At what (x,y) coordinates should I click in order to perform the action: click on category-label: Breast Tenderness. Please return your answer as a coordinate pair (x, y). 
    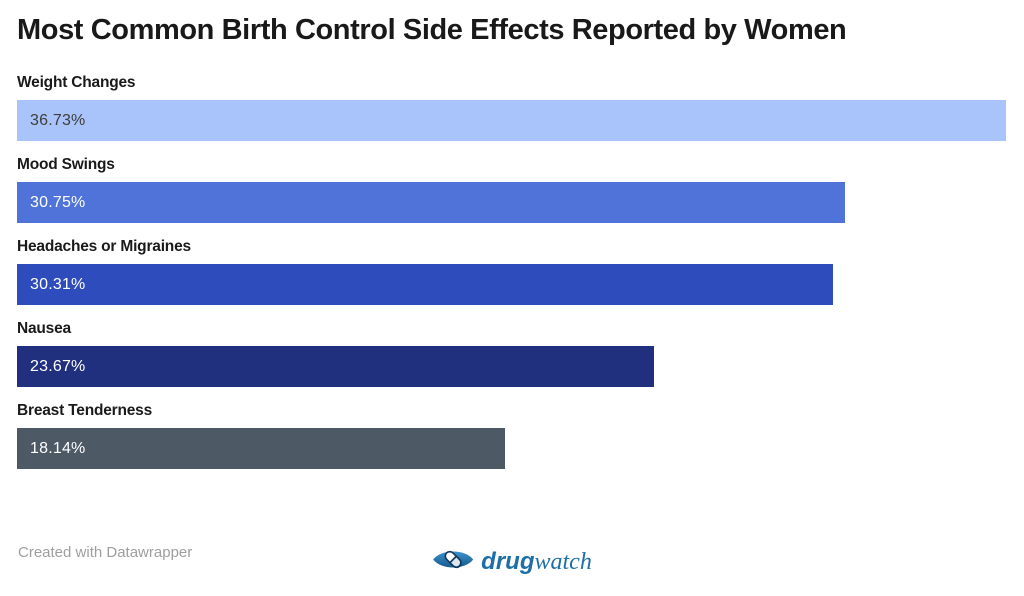
    Looking at the image, I should click on (85, 410).